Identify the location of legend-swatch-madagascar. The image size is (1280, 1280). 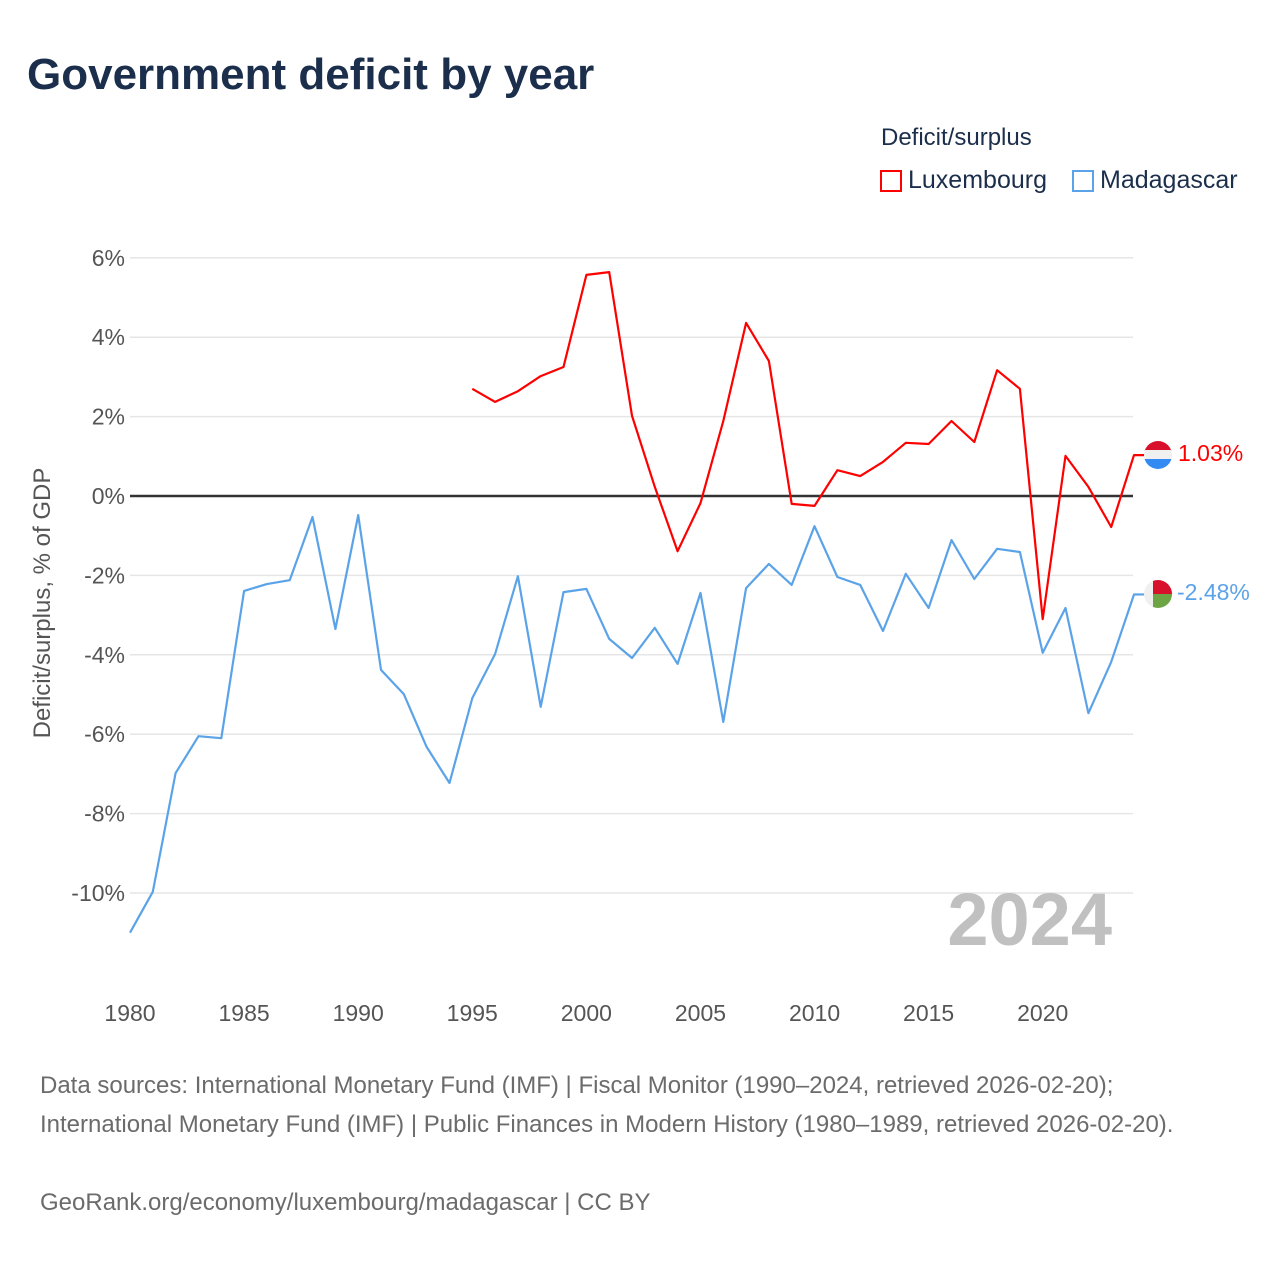
(1083, 180).